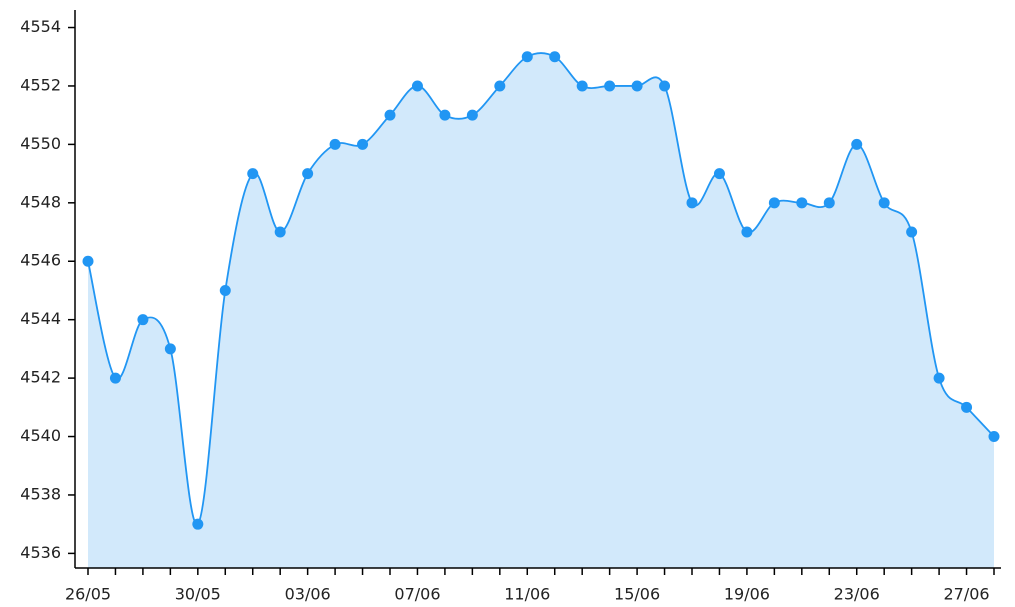  What do you see at coordinates (637, 594) in the screenshot?
I see `x-tick-label: 15/06` at bounding box center [637, 594].